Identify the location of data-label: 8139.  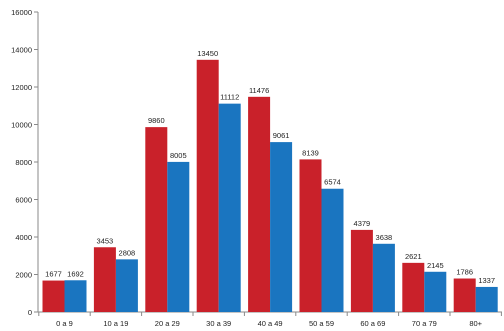
(310, 152).